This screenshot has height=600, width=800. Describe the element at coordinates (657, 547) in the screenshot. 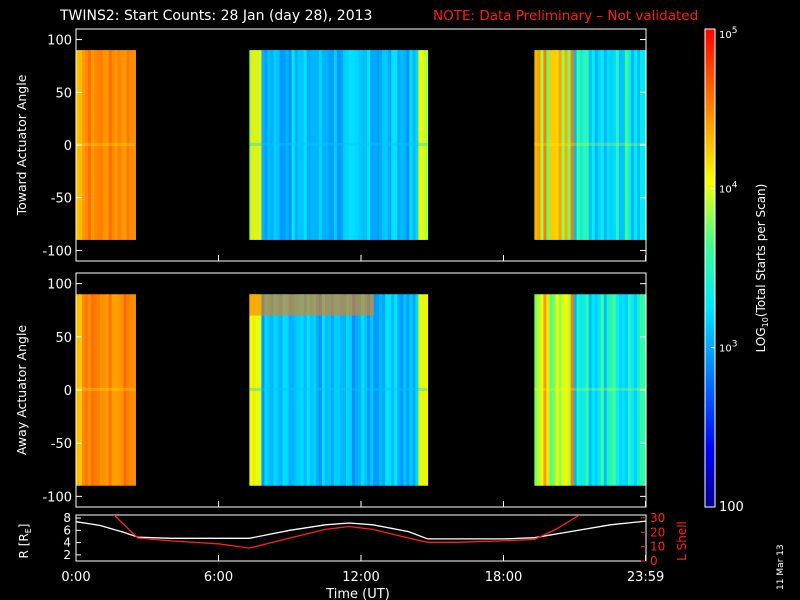

I see `right-y-tick-label: 10` at that location.